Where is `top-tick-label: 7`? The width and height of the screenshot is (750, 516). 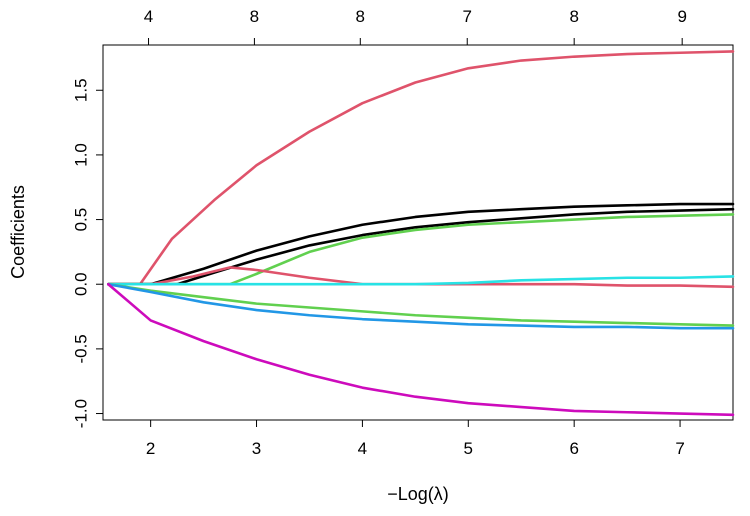 top-tick-label: 7 is located at coordinates (467, 16).